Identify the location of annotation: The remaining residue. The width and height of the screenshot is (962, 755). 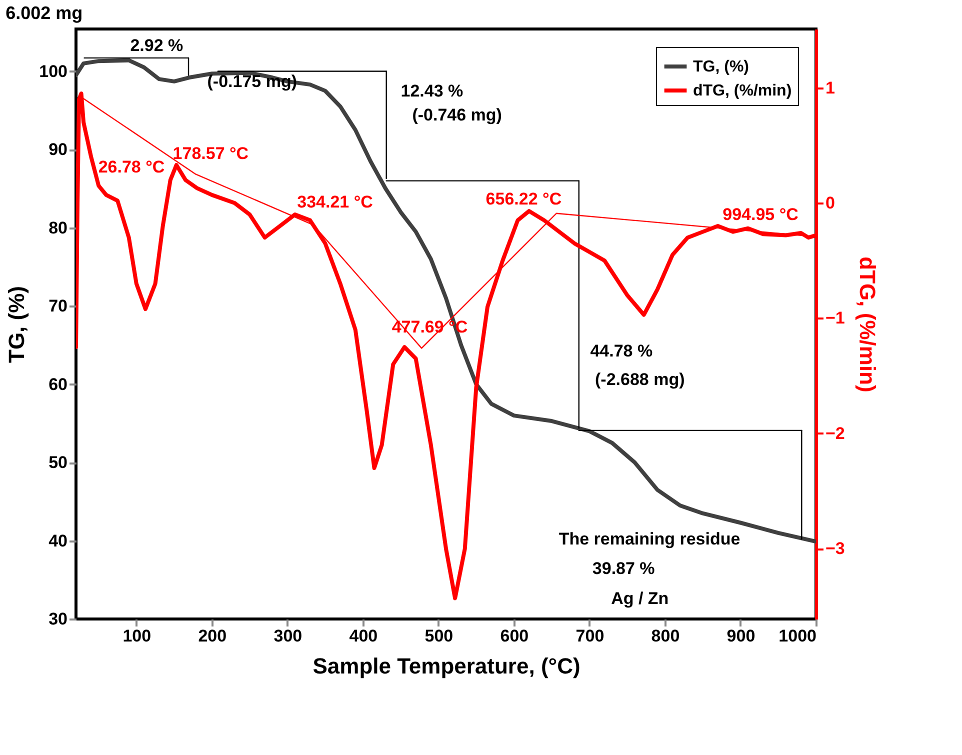
(649, 538).